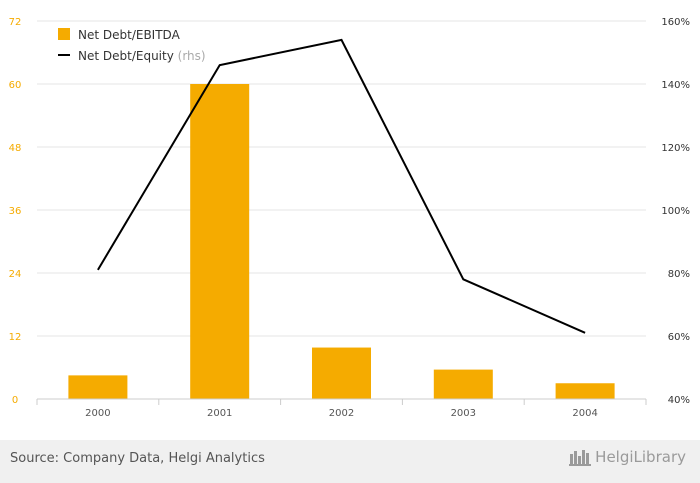 This screenshot has height=483, width=700. Describe the element at coordinates (341, 373) in the screenshot. I see `bar-2002` at that location.